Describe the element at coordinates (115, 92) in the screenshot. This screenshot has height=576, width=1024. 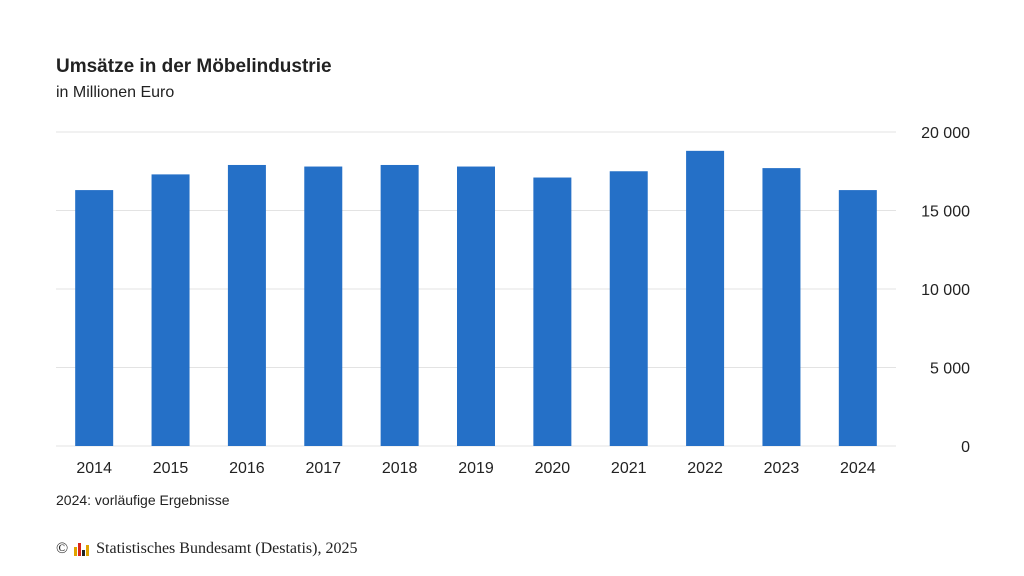
I see `chart-subtitle: in Millionen Euro` at that location.